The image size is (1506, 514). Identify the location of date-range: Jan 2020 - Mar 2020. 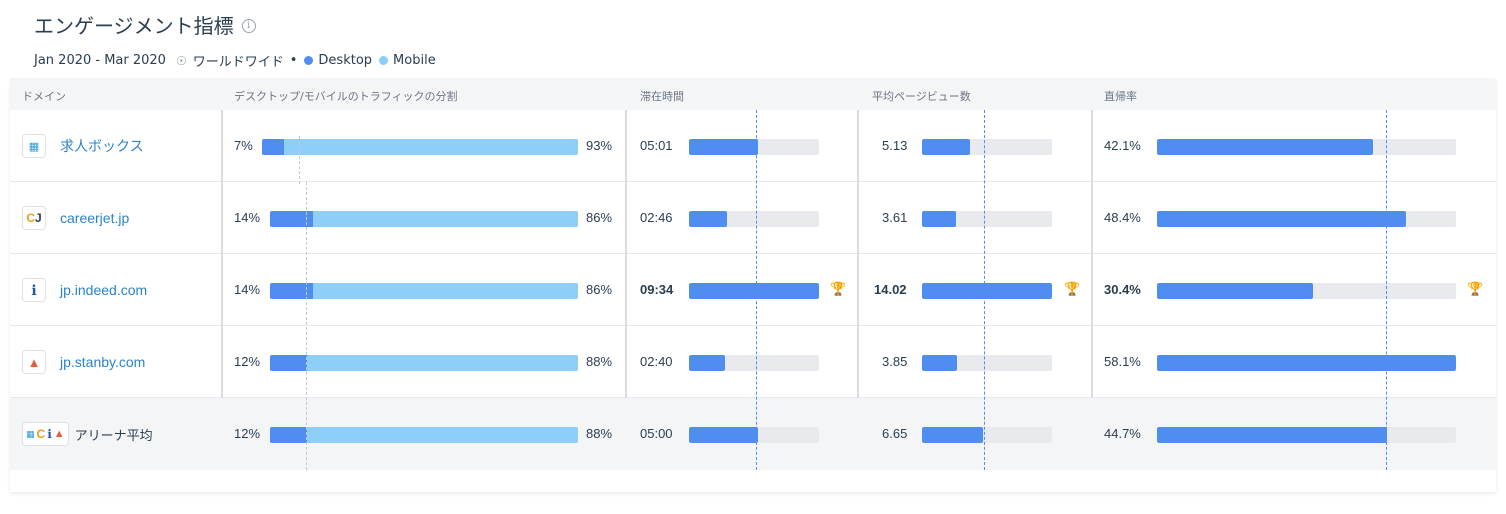
(100, 60).